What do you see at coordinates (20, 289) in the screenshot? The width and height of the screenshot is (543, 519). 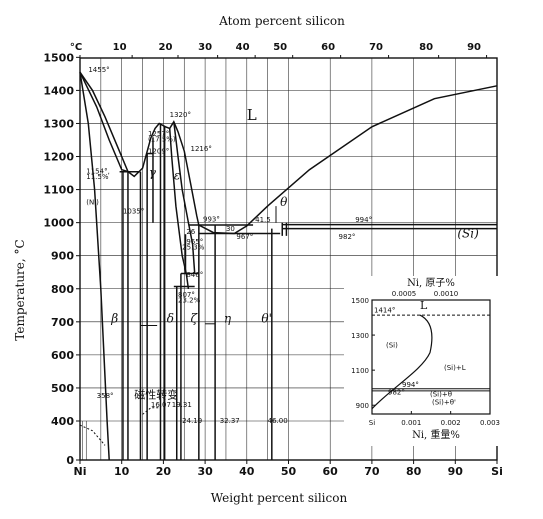 I see `y-axis-caption: Temperature, °C` at bounding box center [20, 289].